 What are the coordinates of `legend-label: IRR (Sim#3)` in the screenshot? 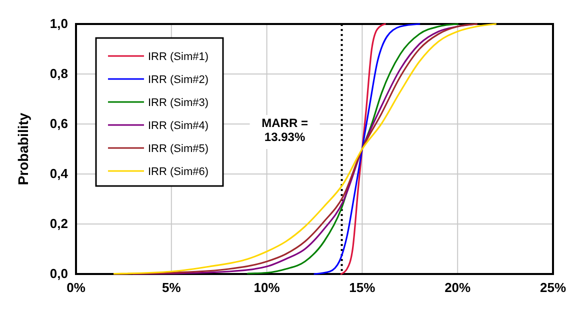 It's located at (178, 103).